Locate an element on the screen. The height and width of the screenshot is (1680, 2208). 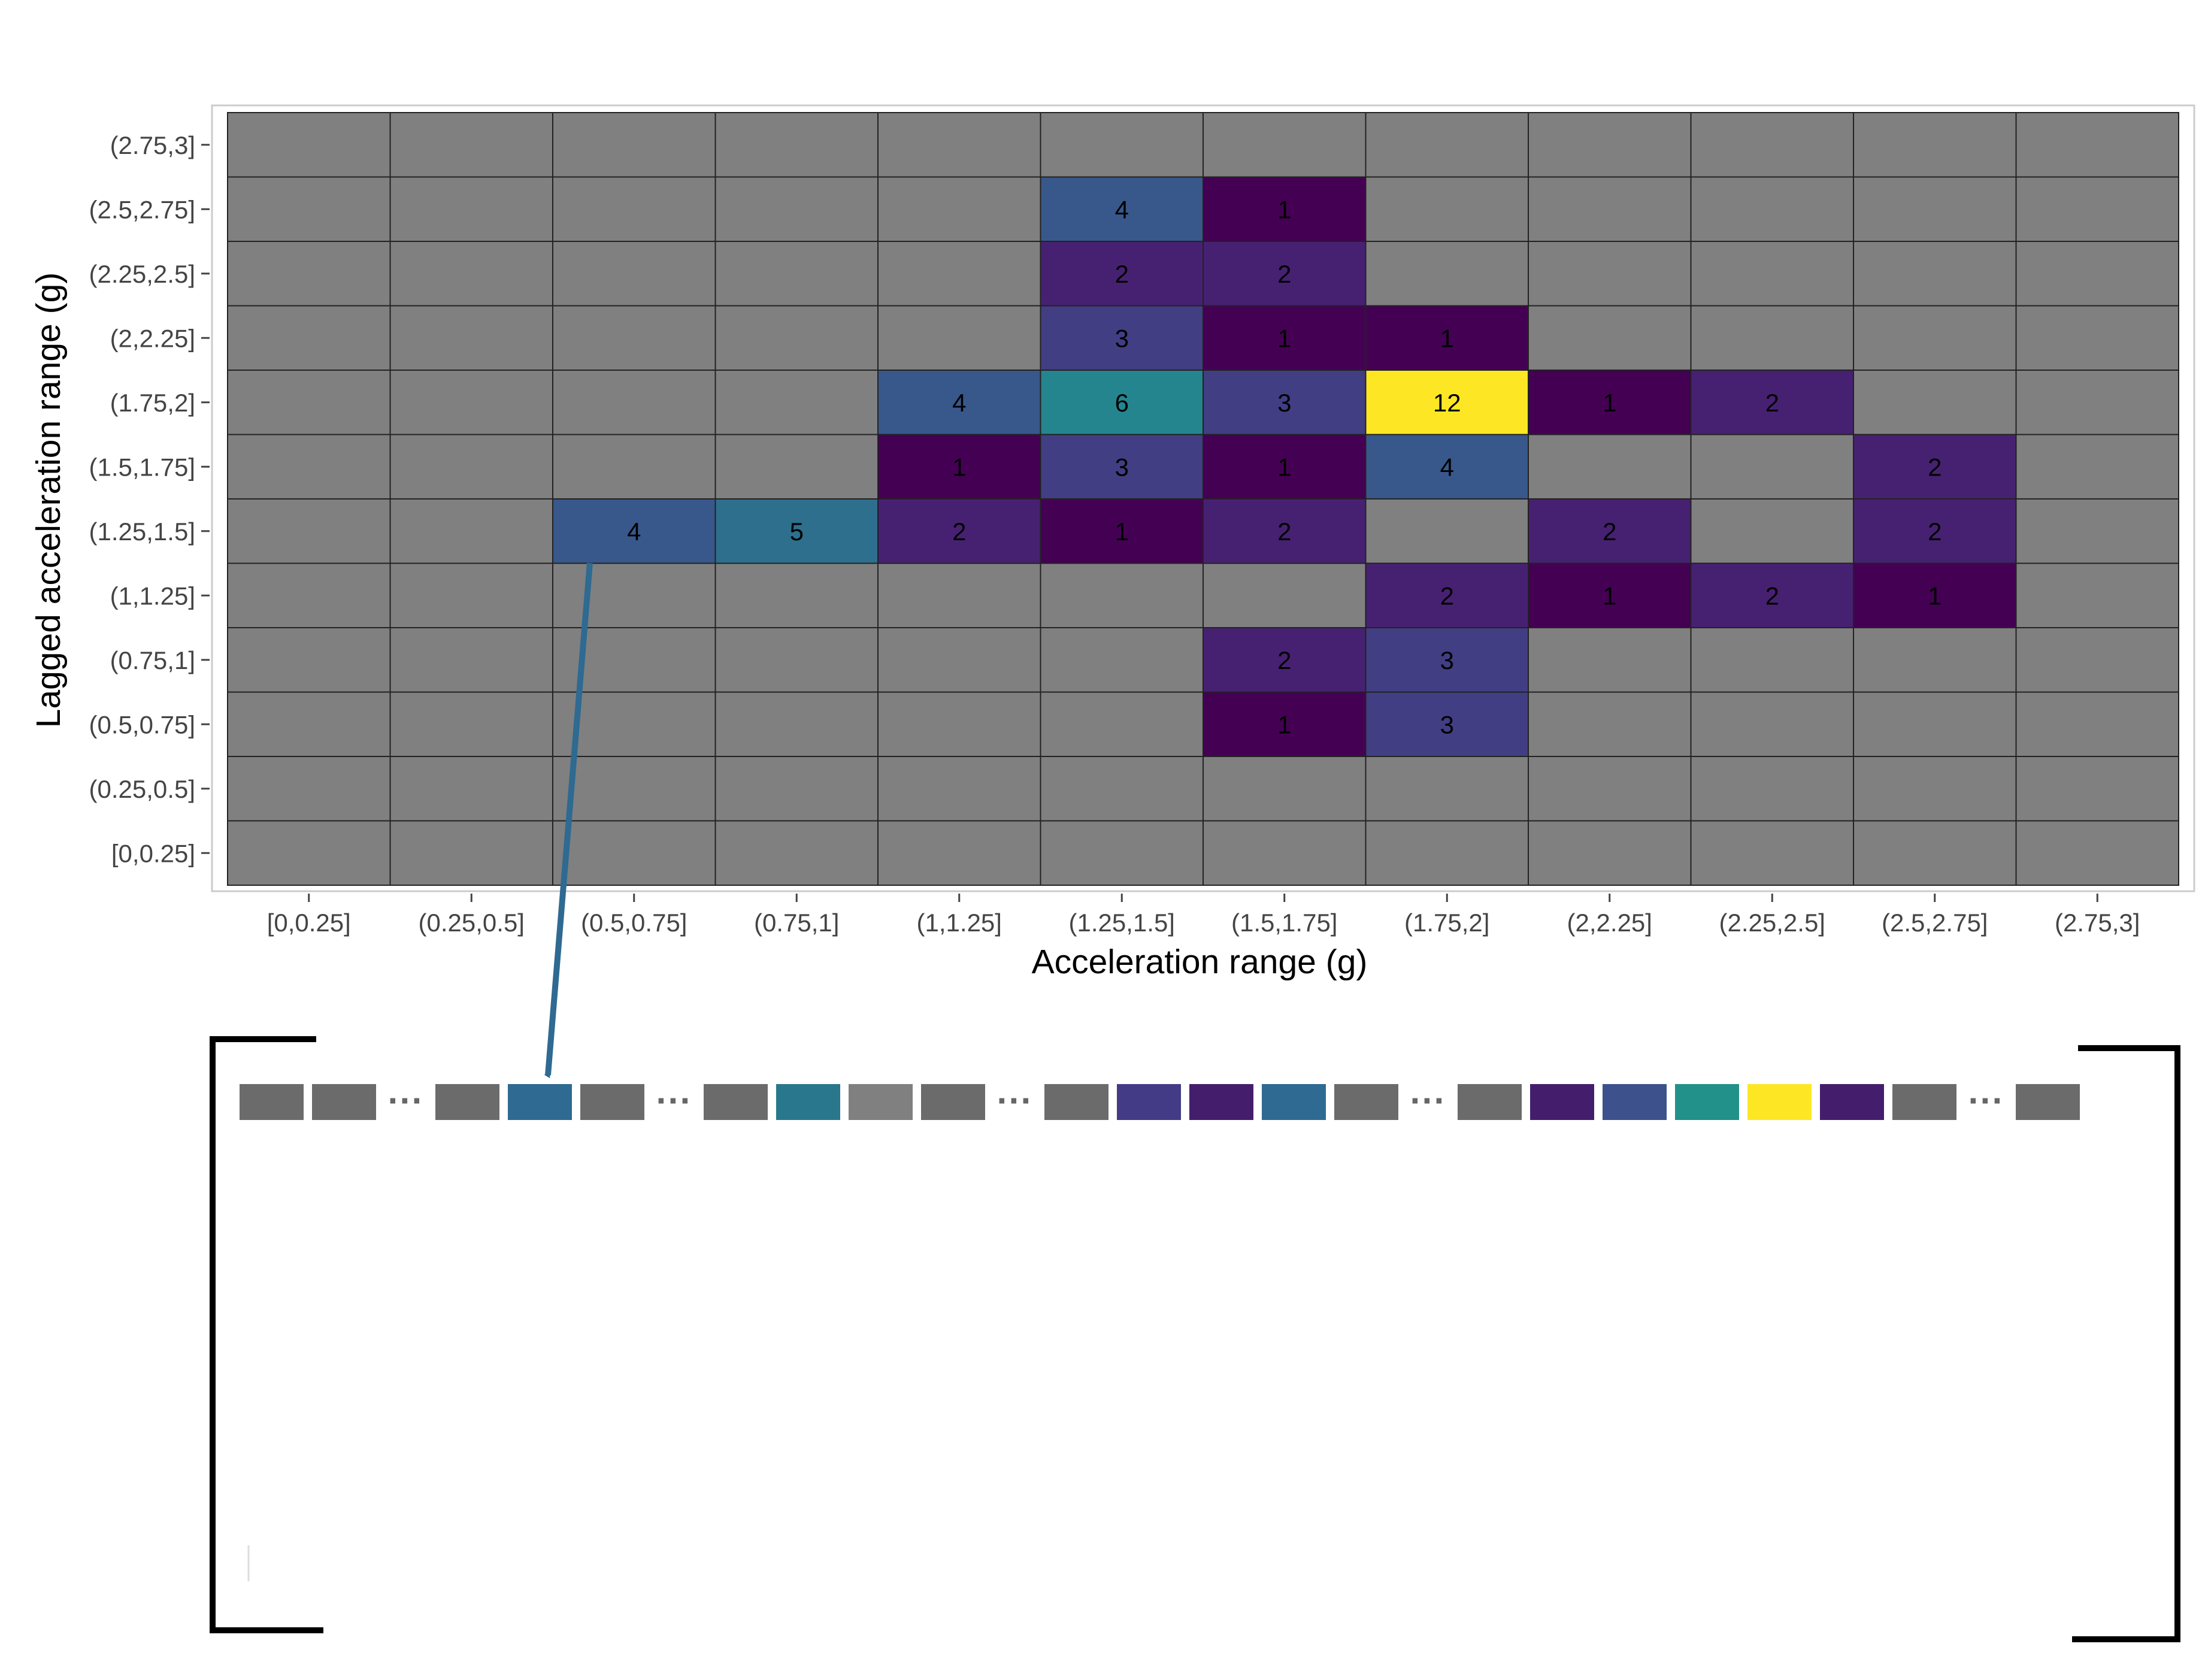
cell-value-label: 5 is located at coordinates (797, 531).